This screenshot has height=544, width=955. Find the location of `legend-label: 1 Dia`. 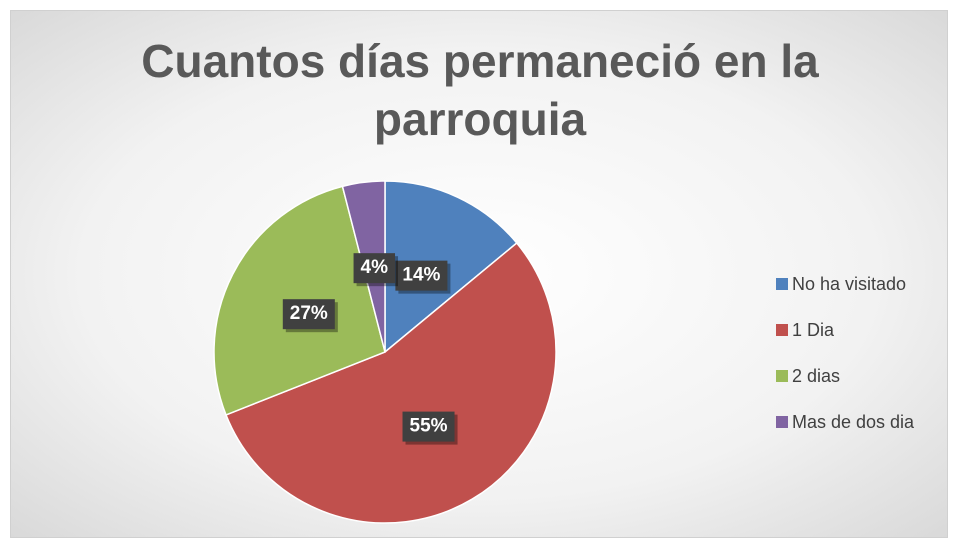

legend-label: 1 Dia is located at coordinates (813, 330).